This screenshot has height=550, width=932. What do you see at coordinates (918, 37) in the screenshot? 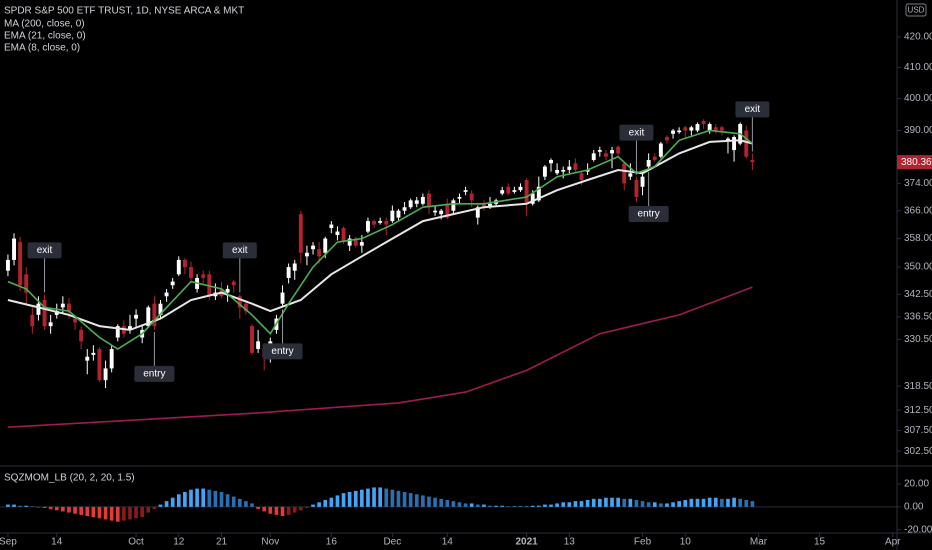
I see `y-tick-label: 420.00` at bounding box center [918, 37].